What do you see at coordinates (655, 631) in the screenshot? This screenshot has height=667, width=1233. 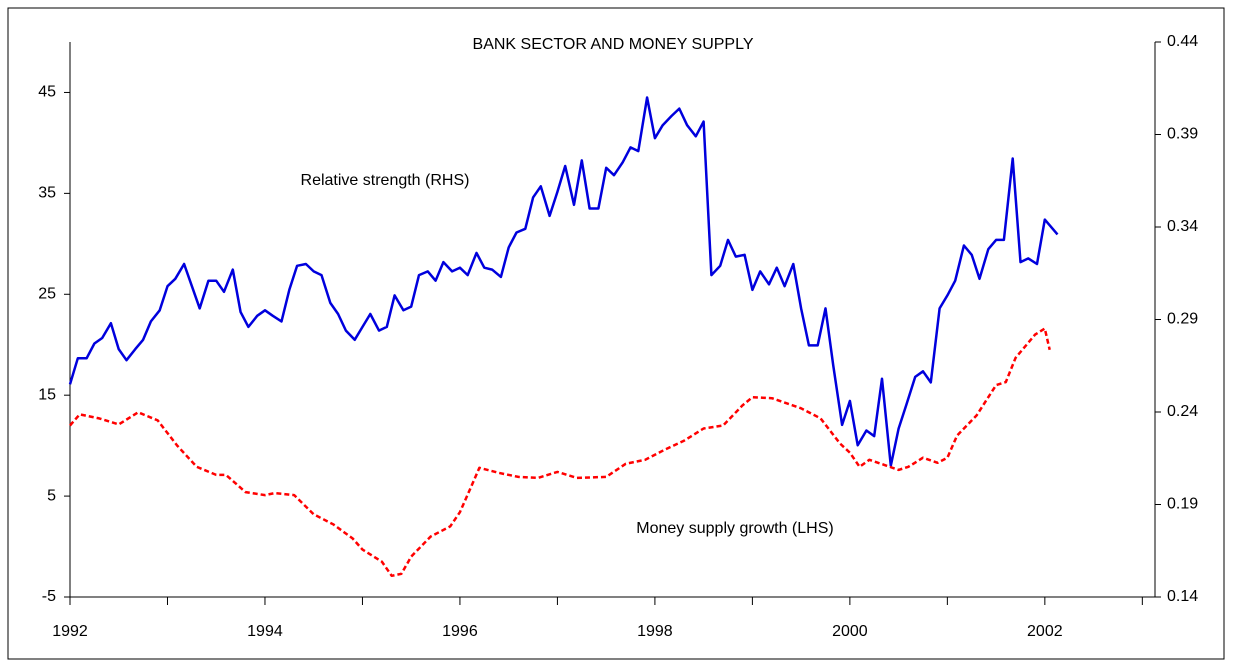 I see `x-tick-label: 1998` at bounding box center [655, 631].